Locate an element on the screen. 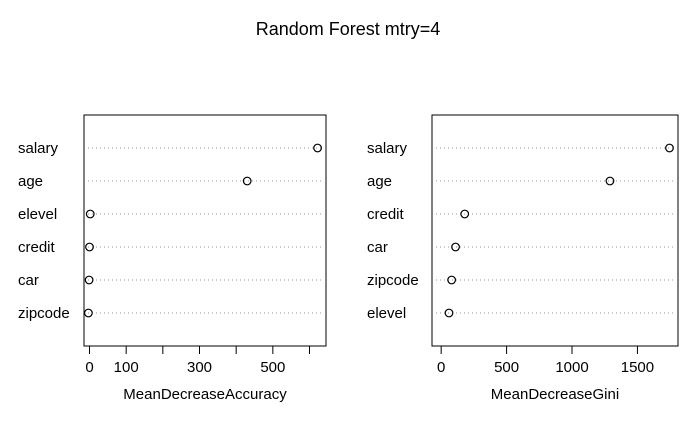 The width and height of the screenshot is (696, 423). x-axis-title: MeanDecreaseAccuracy is located at coordinates (205, 394).